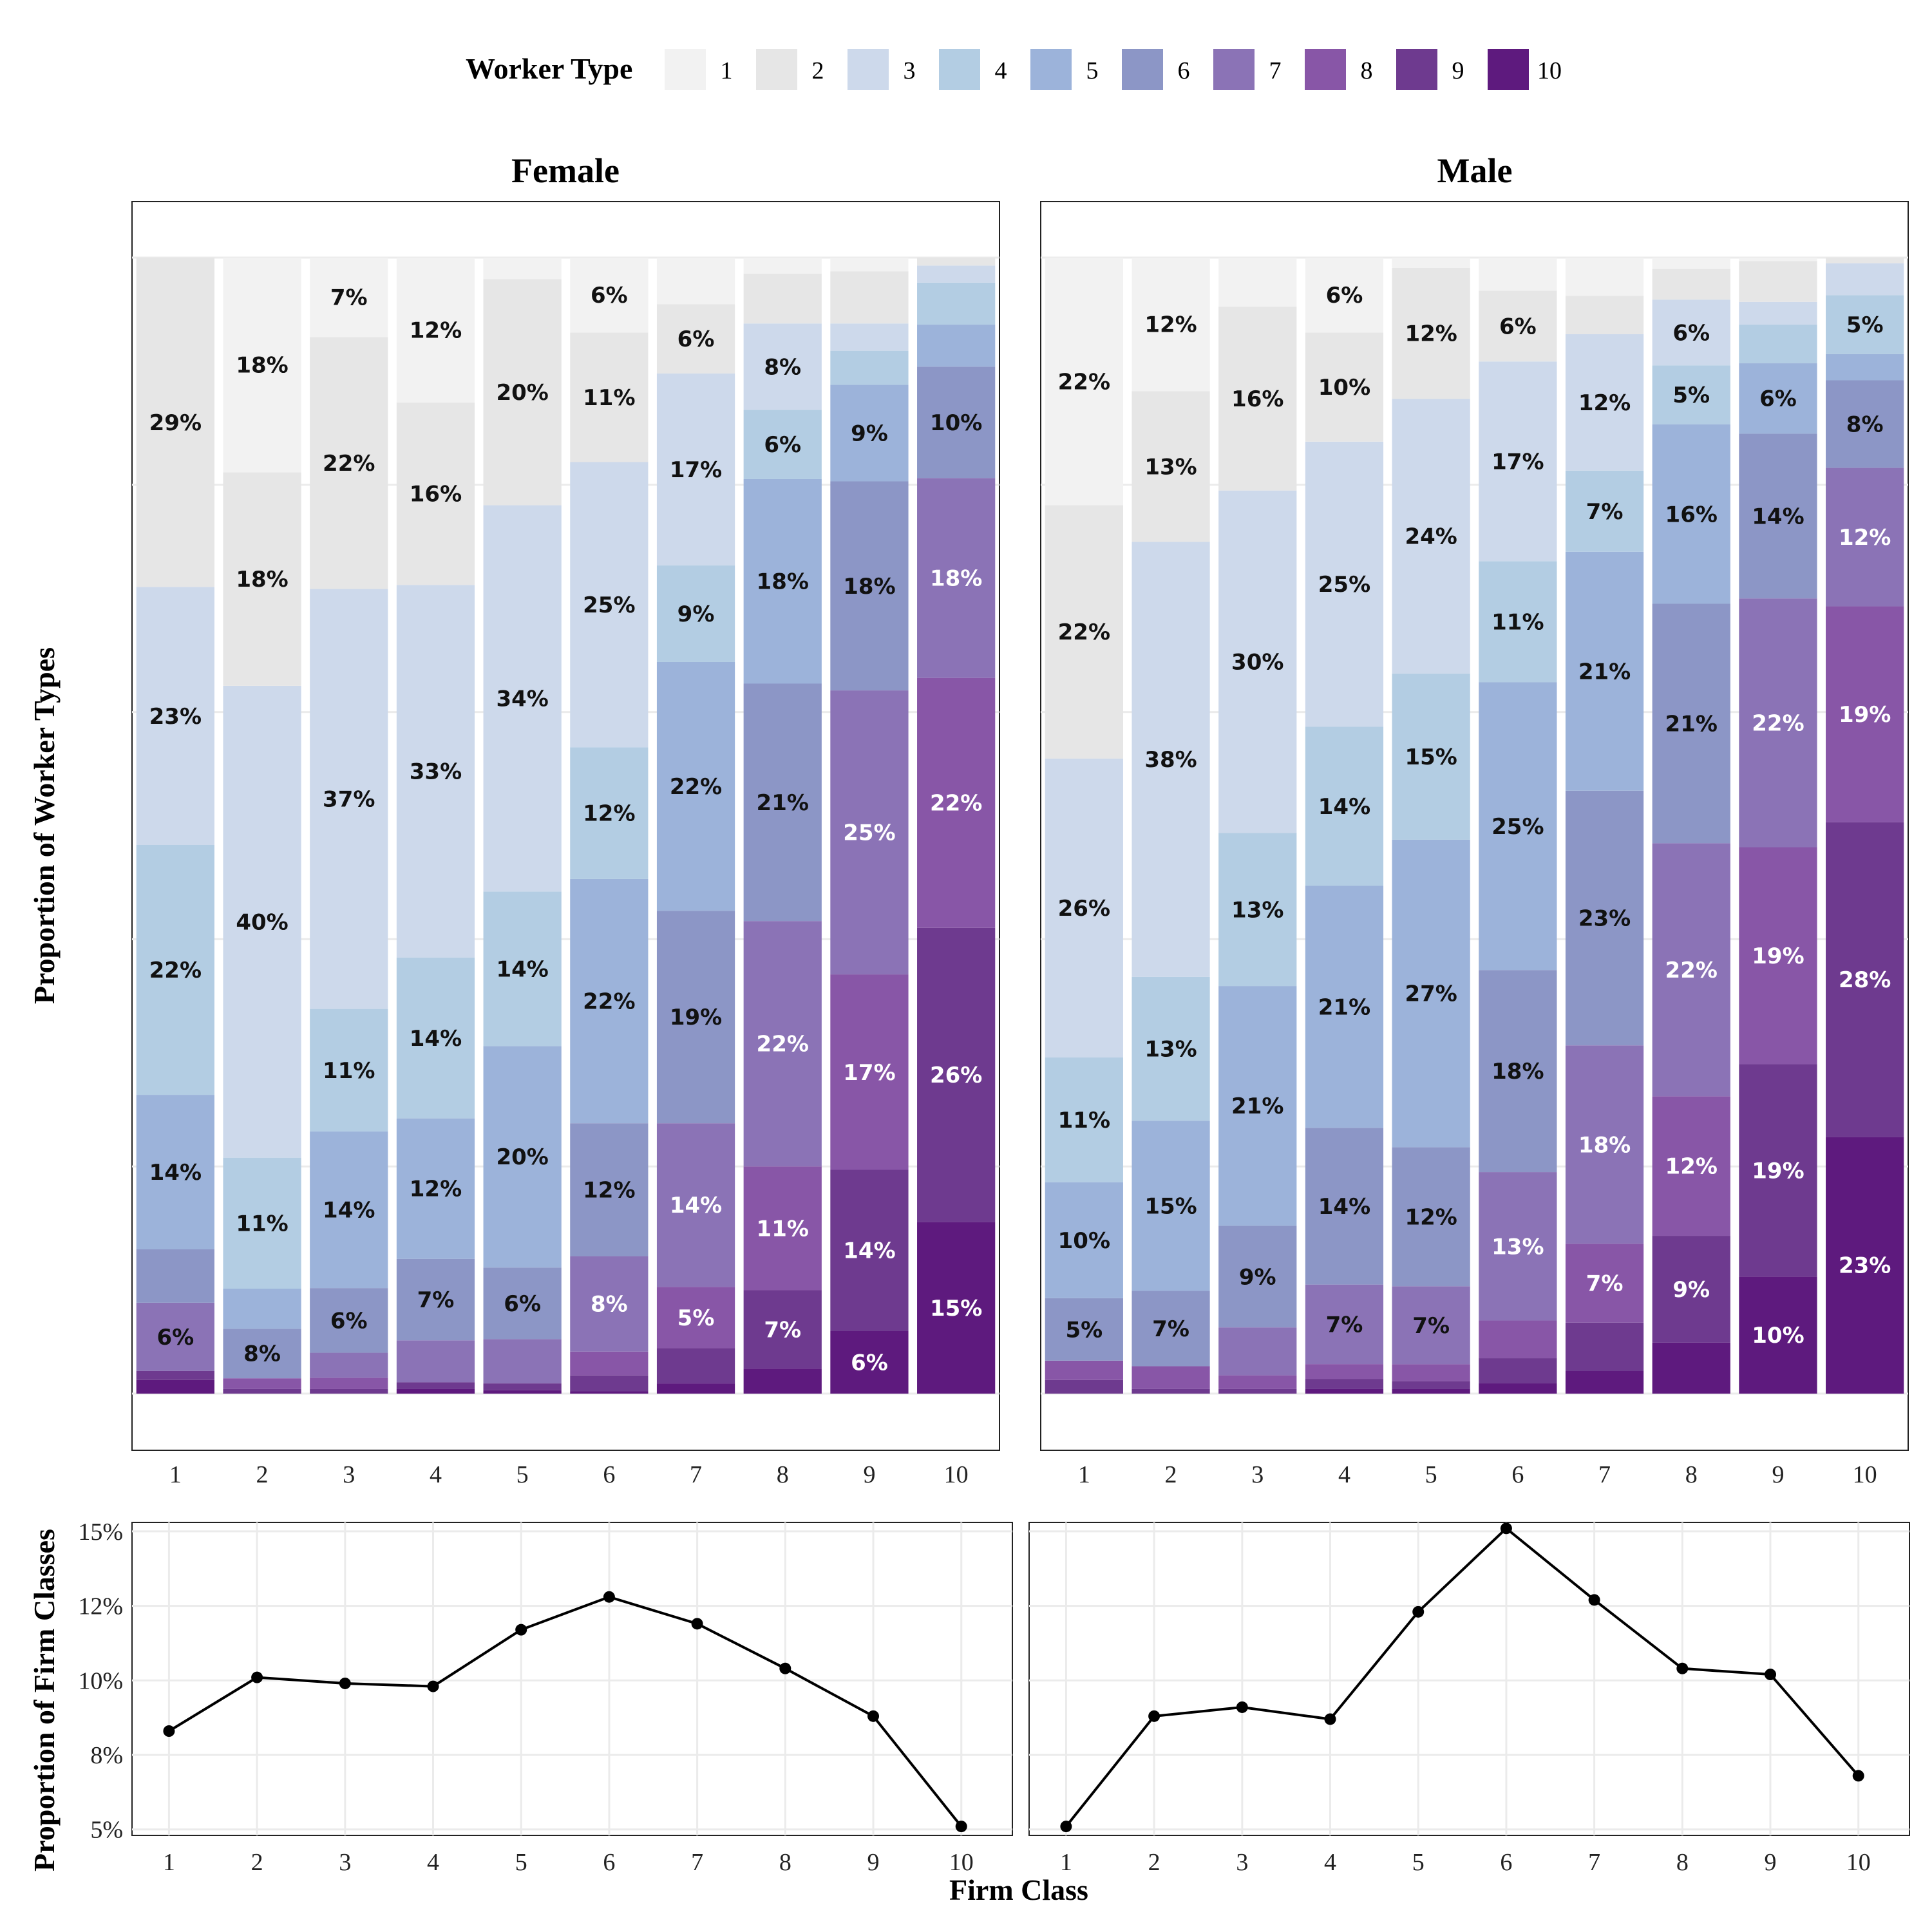  What do you see at coordinates (549, 68) in the screenshot?
I see `legend-title: Worker Type` at bounding box center [549, 68].